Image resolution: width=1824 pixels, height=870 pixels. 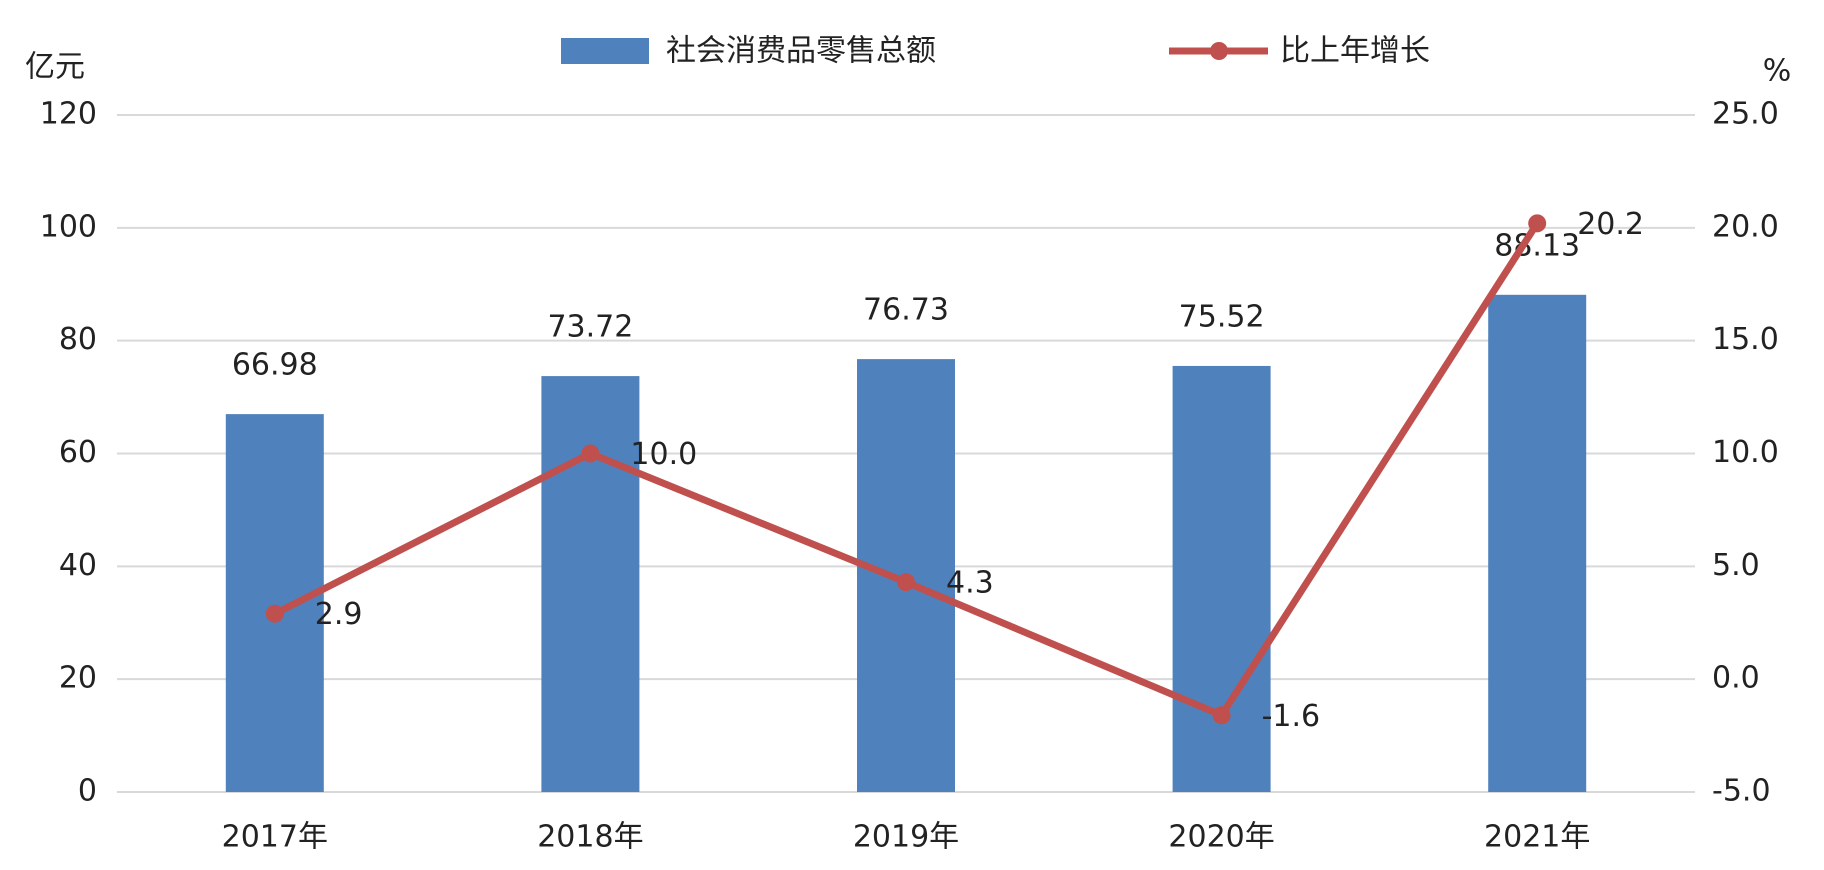 What do you see at coordinates (275, 365) in the screenshot?
I see `bar-value-label: 66.98` at bounding box center [275, 365].